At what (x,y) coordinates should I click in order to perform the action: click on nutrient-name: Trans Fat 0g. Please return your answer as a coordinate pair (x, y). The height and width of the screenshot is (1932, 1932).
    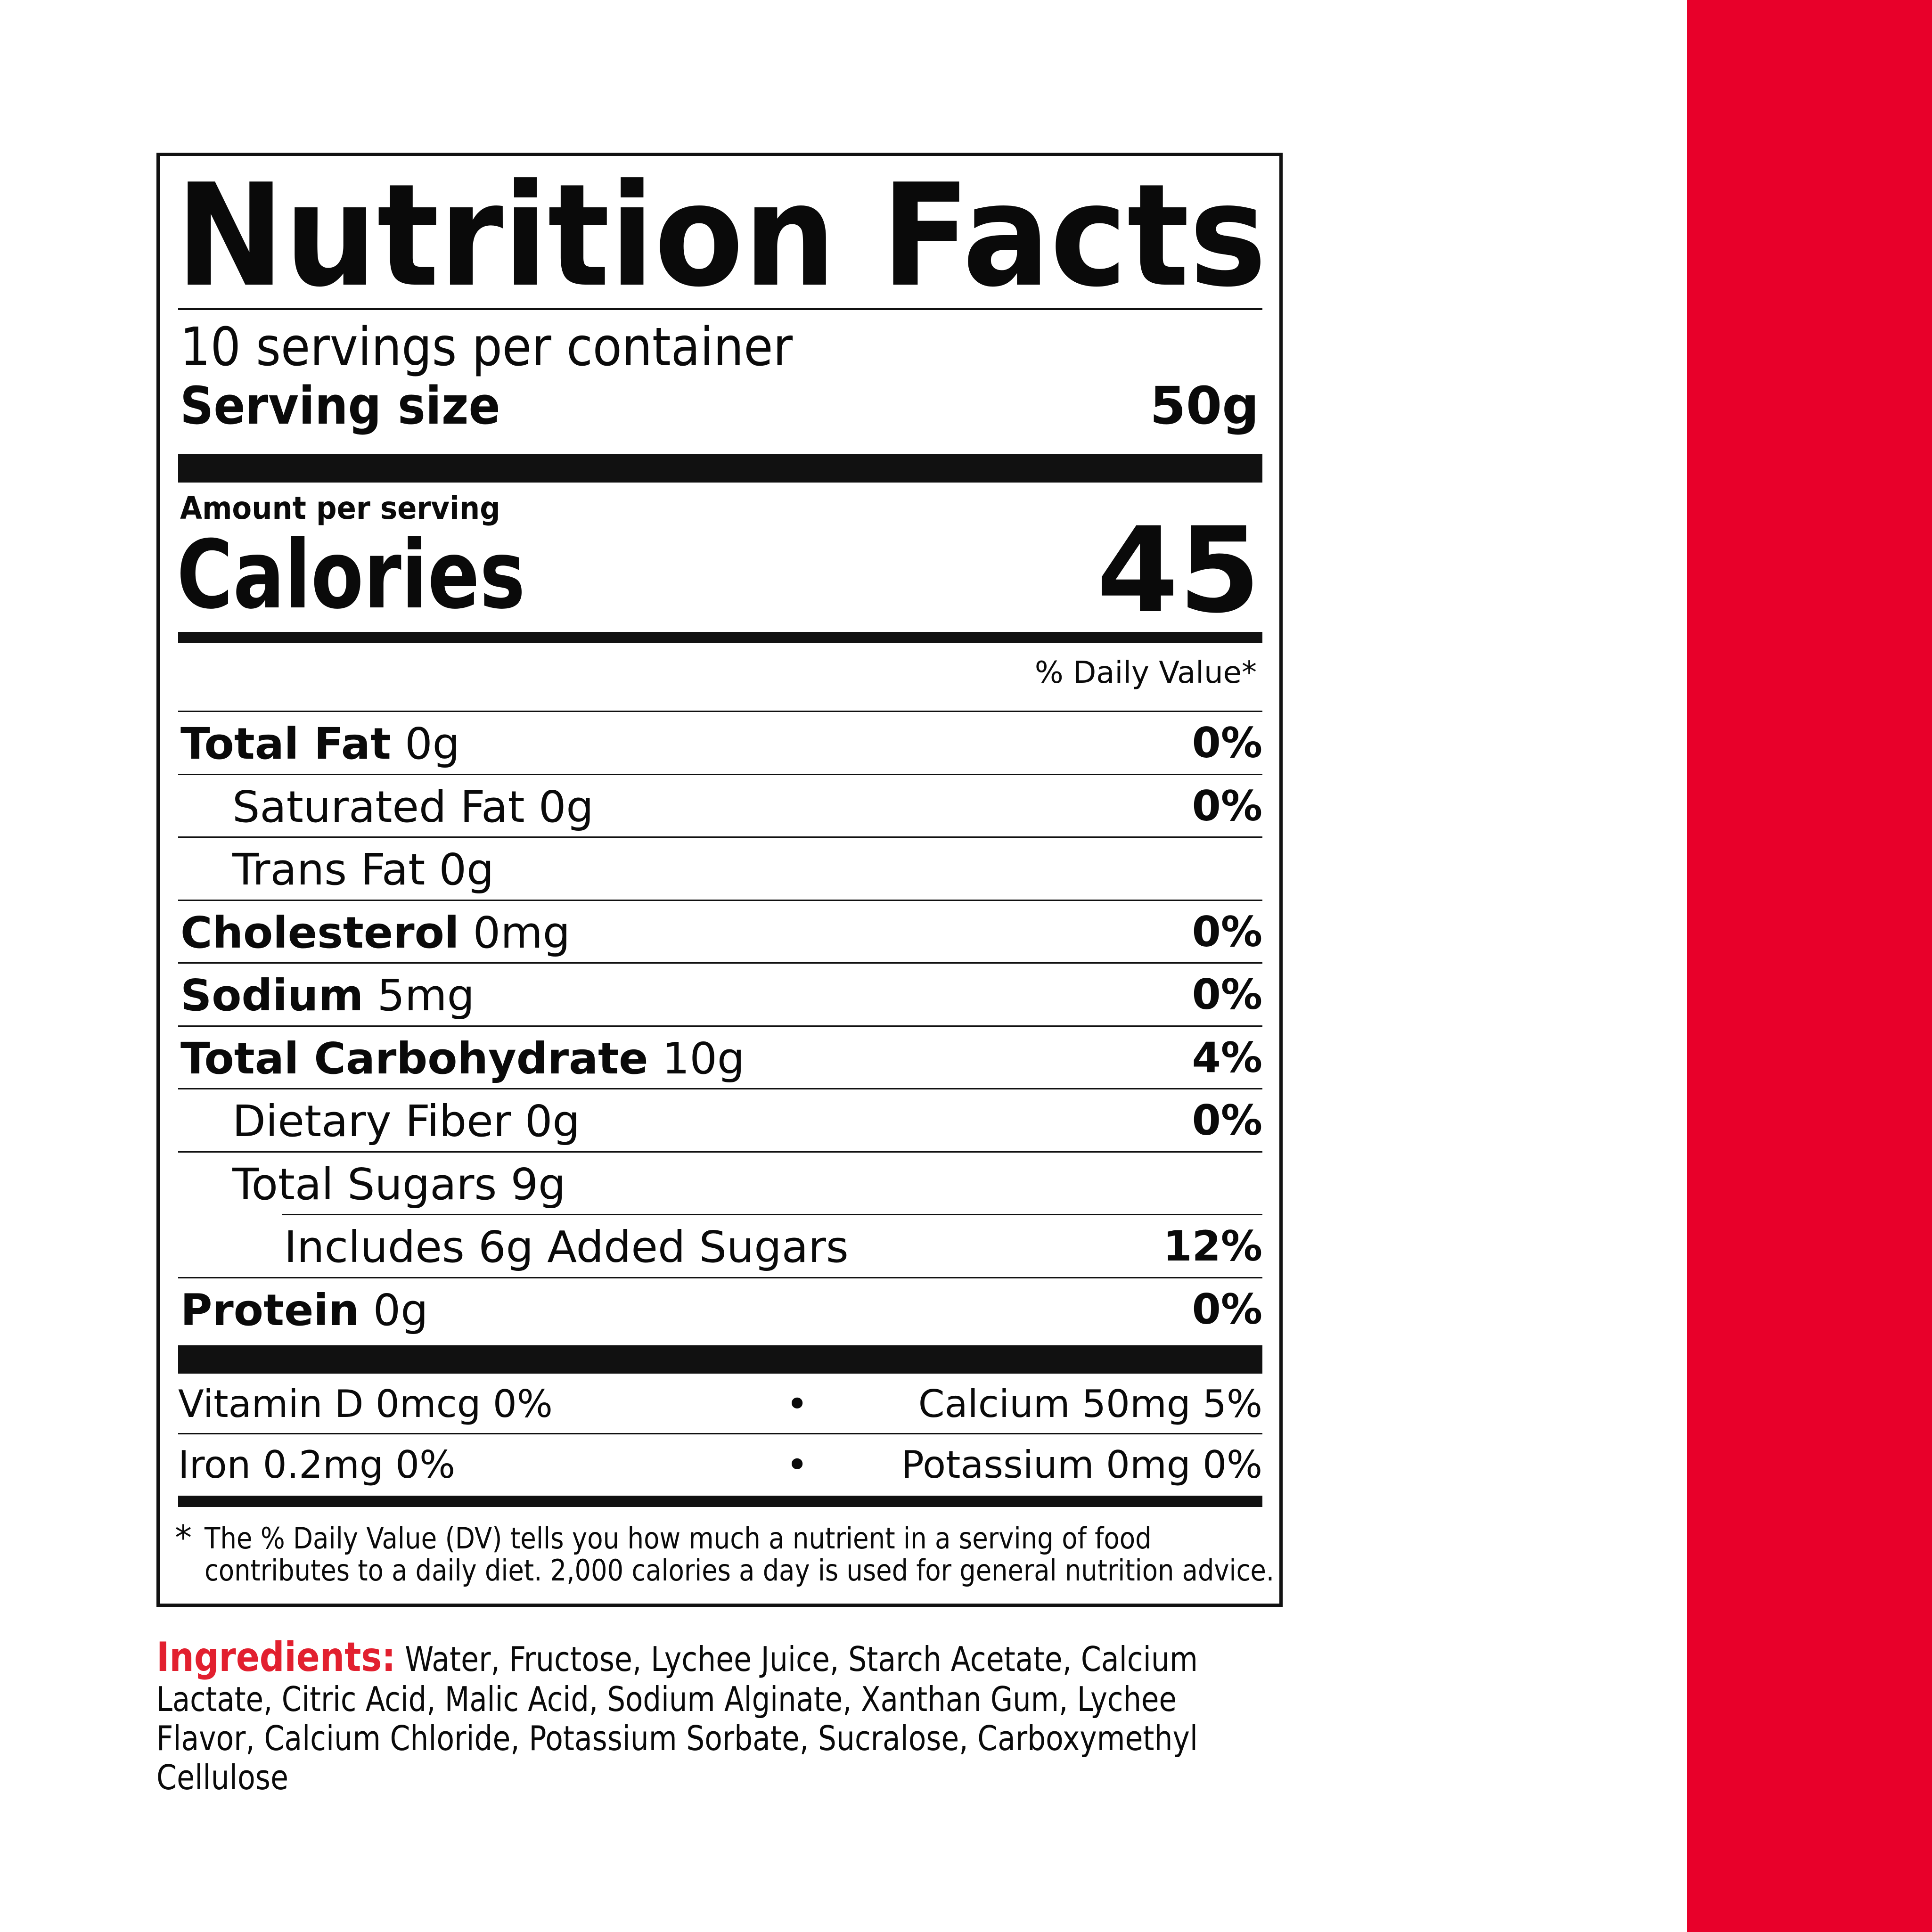
    Looking at the image, I should click on (363, 869).